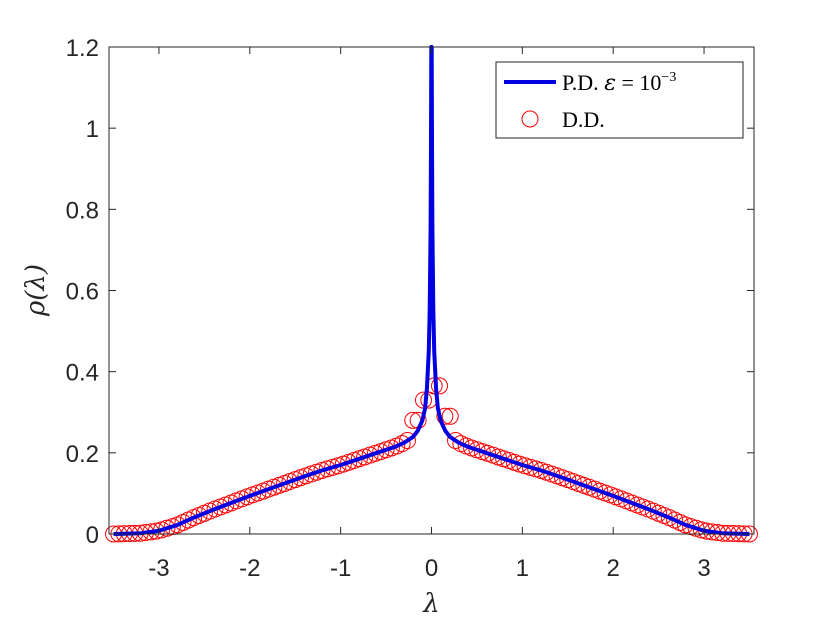  What do you see at coordinates (613, 568) in the screenshot?
I see `x-tick-label: 2` at bounding box center [613, 568].